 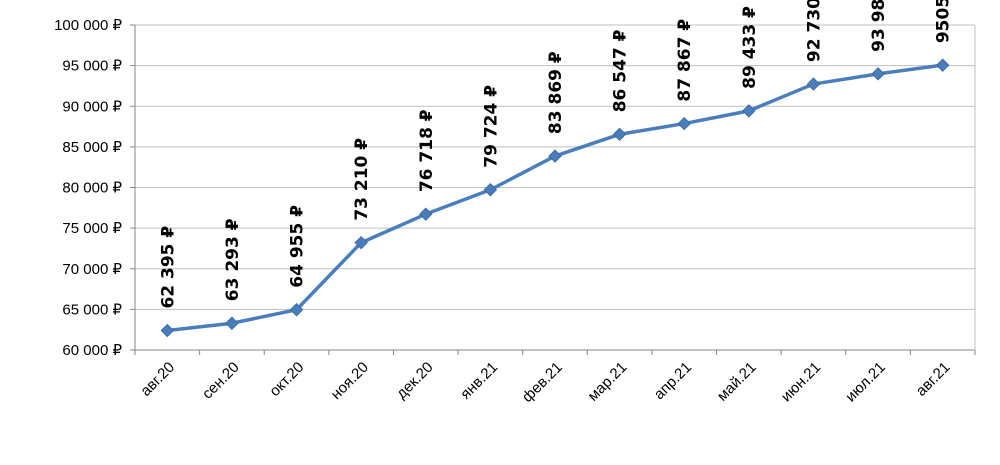 What do you see at coordinates (801, 382) in the screenshot?
I see `x-tick-label: июн.21` at bounding box center [801, 382].